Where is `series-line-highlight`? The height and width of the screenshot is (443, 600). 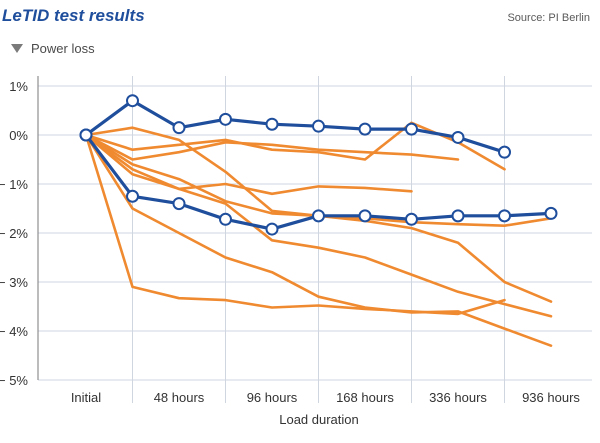
series-line-highlight is located at coordinates (295, 126).